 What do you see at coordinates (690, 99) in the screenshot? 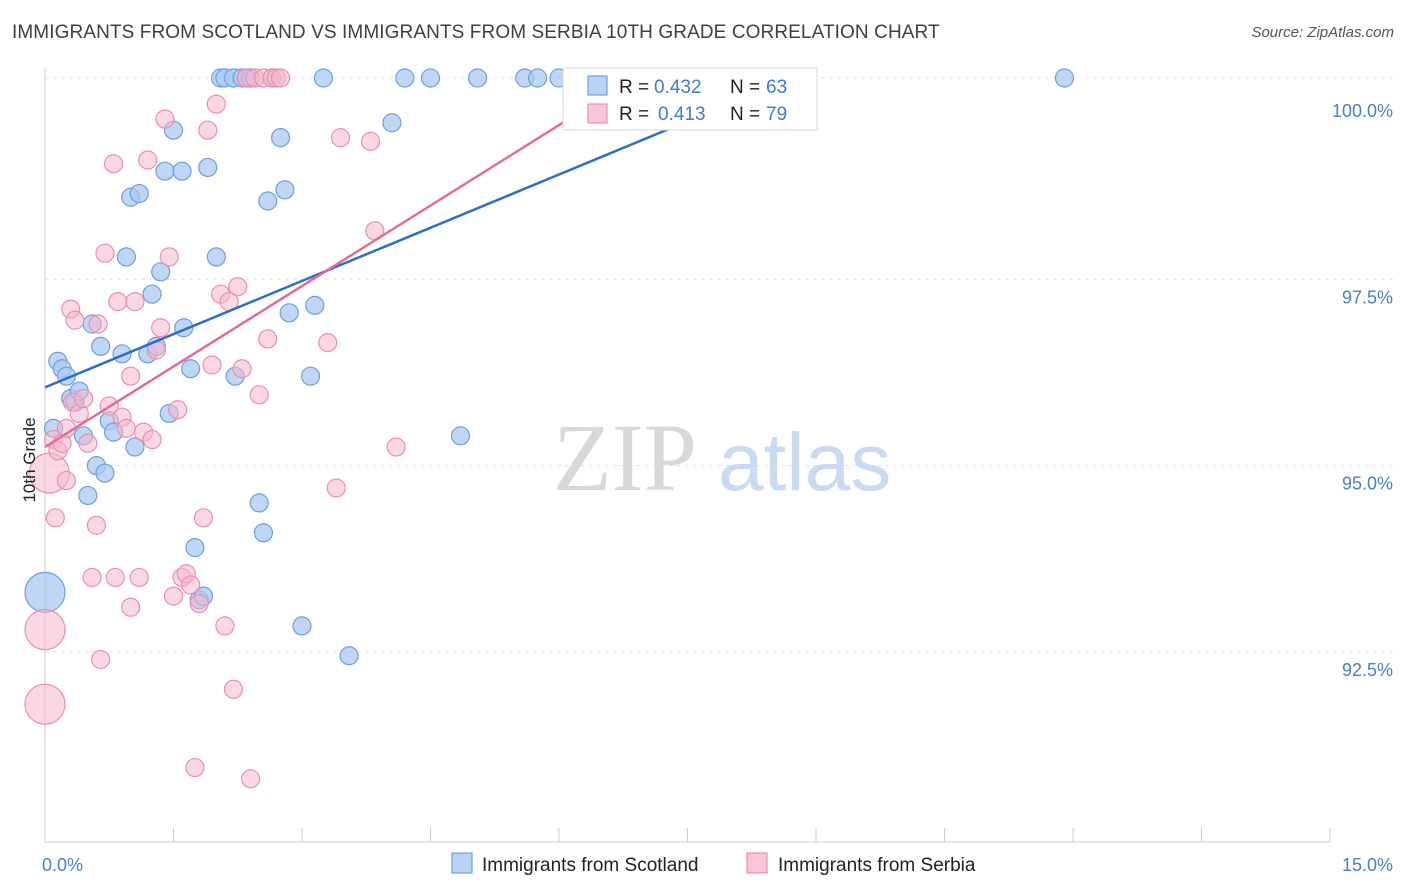
I see `correlation-legend: R = 0.432 N = 63 R = 0.413 N = 79` at bounding box center [690, 99].